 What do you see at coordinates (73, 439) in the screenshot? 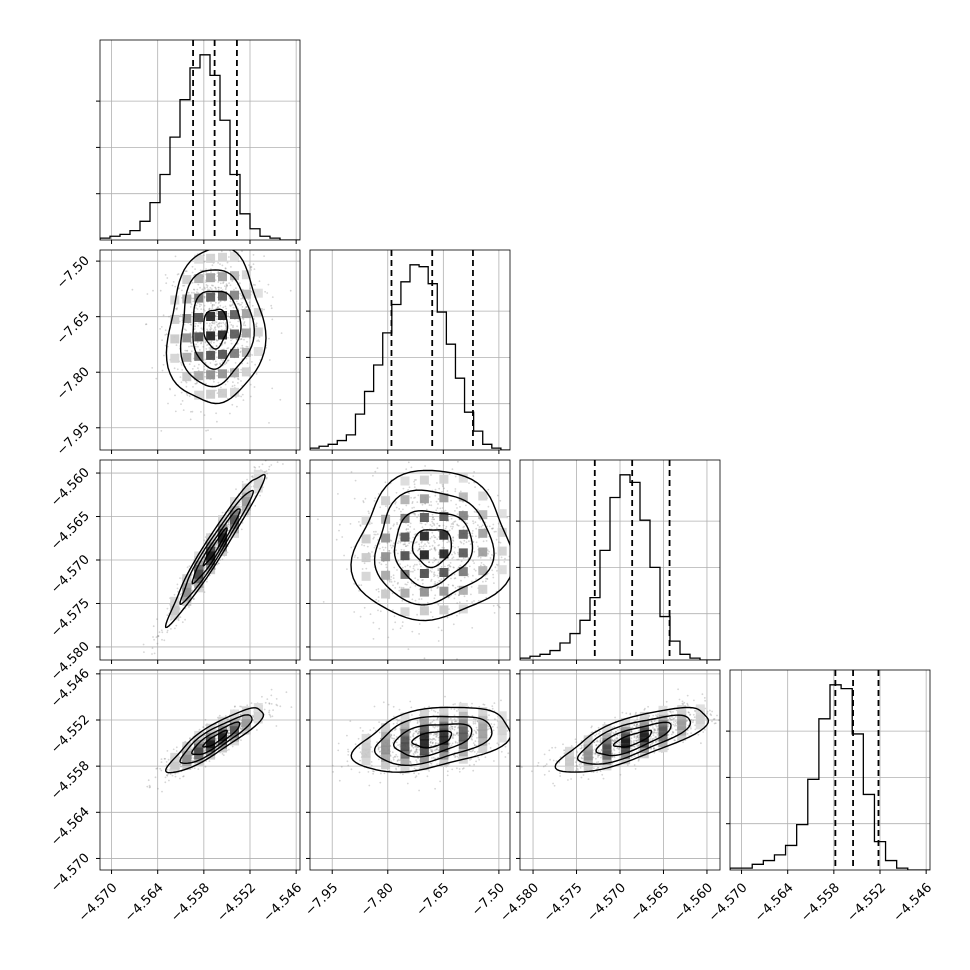
I see `y-tick-label: −7.95` at bounding box center [73, 439].